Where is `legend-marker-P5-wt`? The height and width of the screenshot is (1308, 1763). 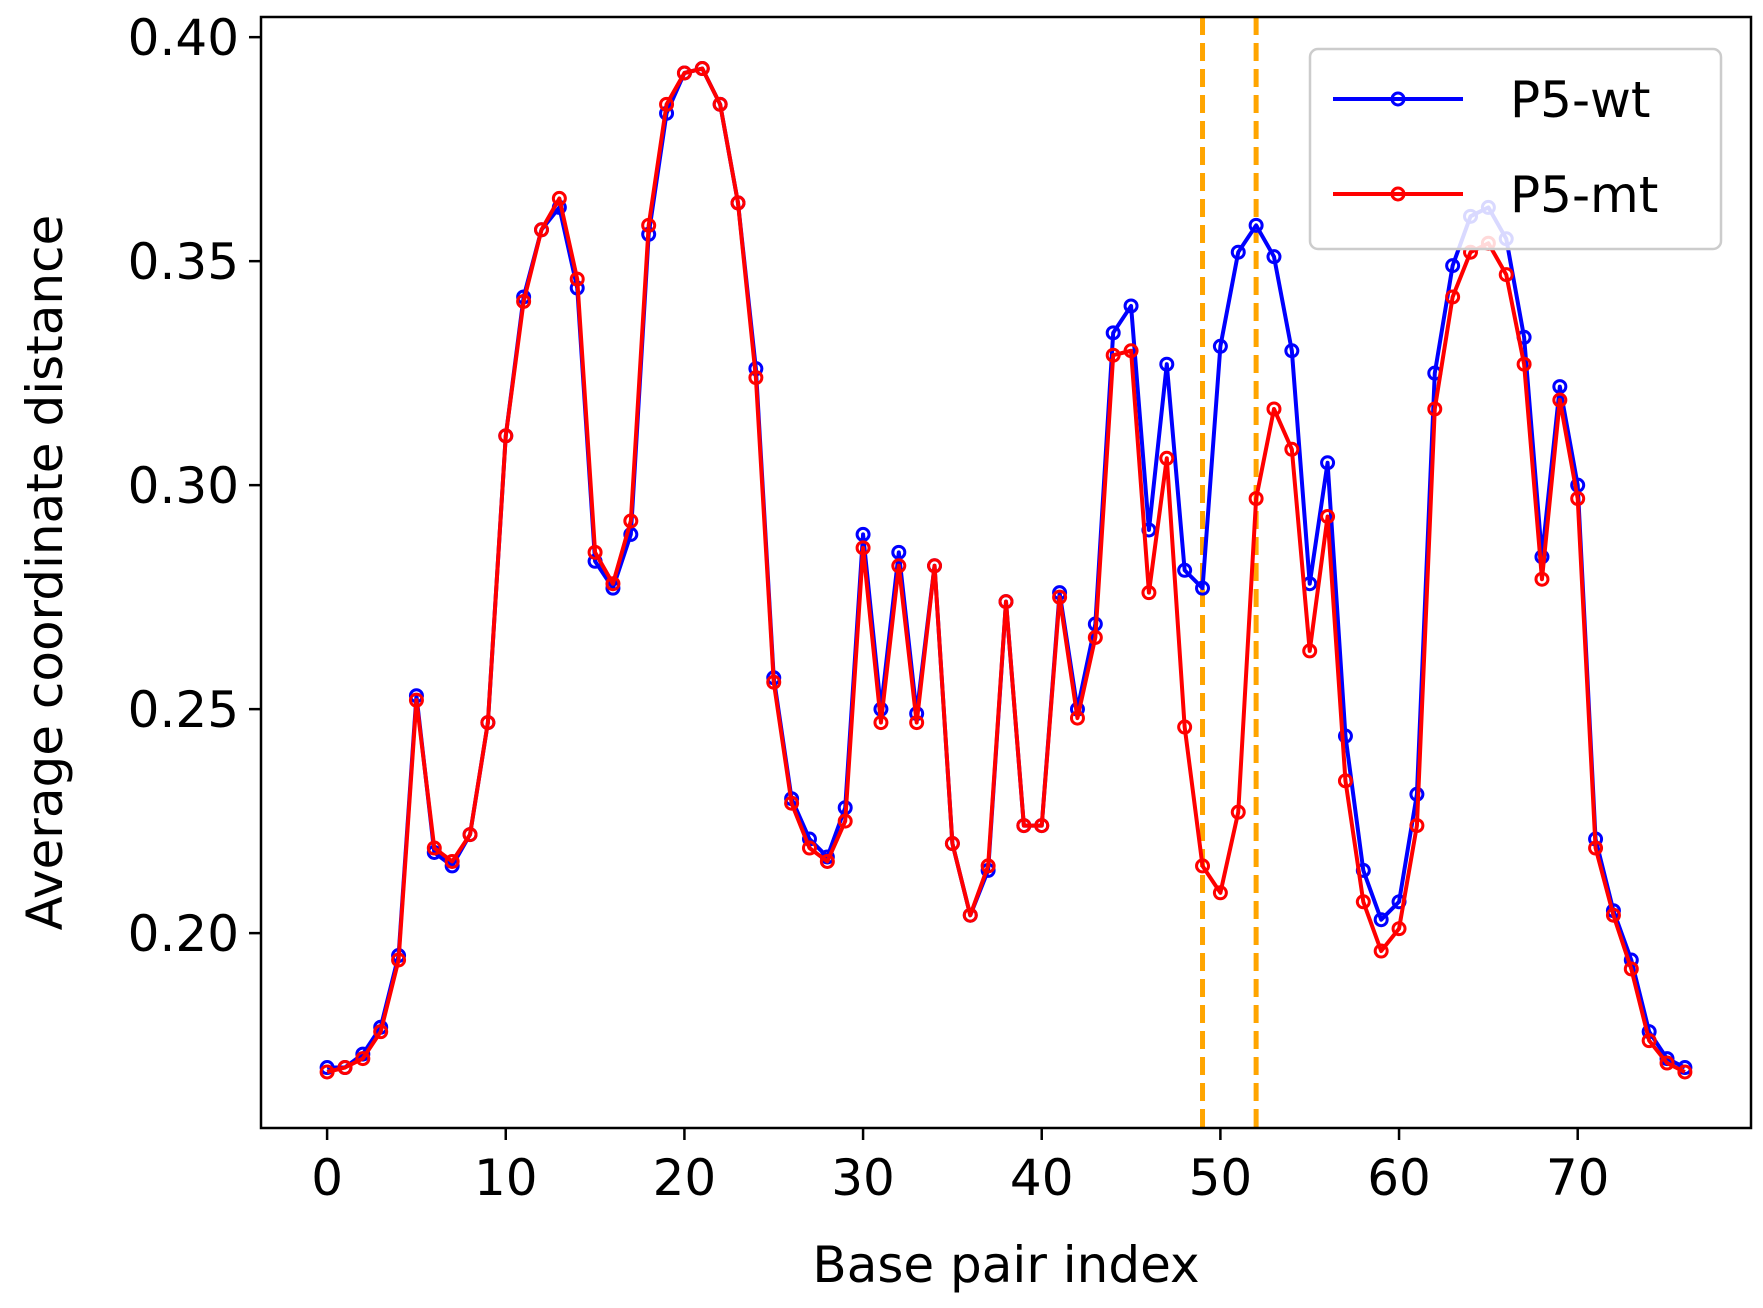 legend-marker-P5-wt is located at coordinates (1398, 99).